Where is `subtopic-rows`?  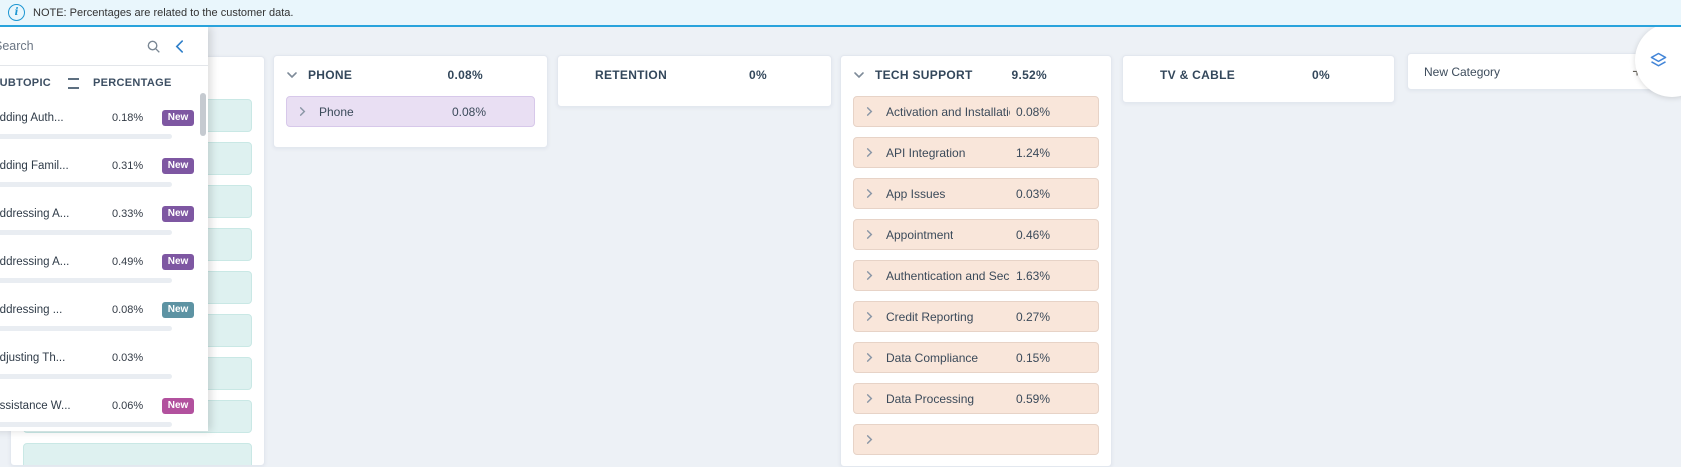
subtopic-rows is located at coordinates (694, 95).